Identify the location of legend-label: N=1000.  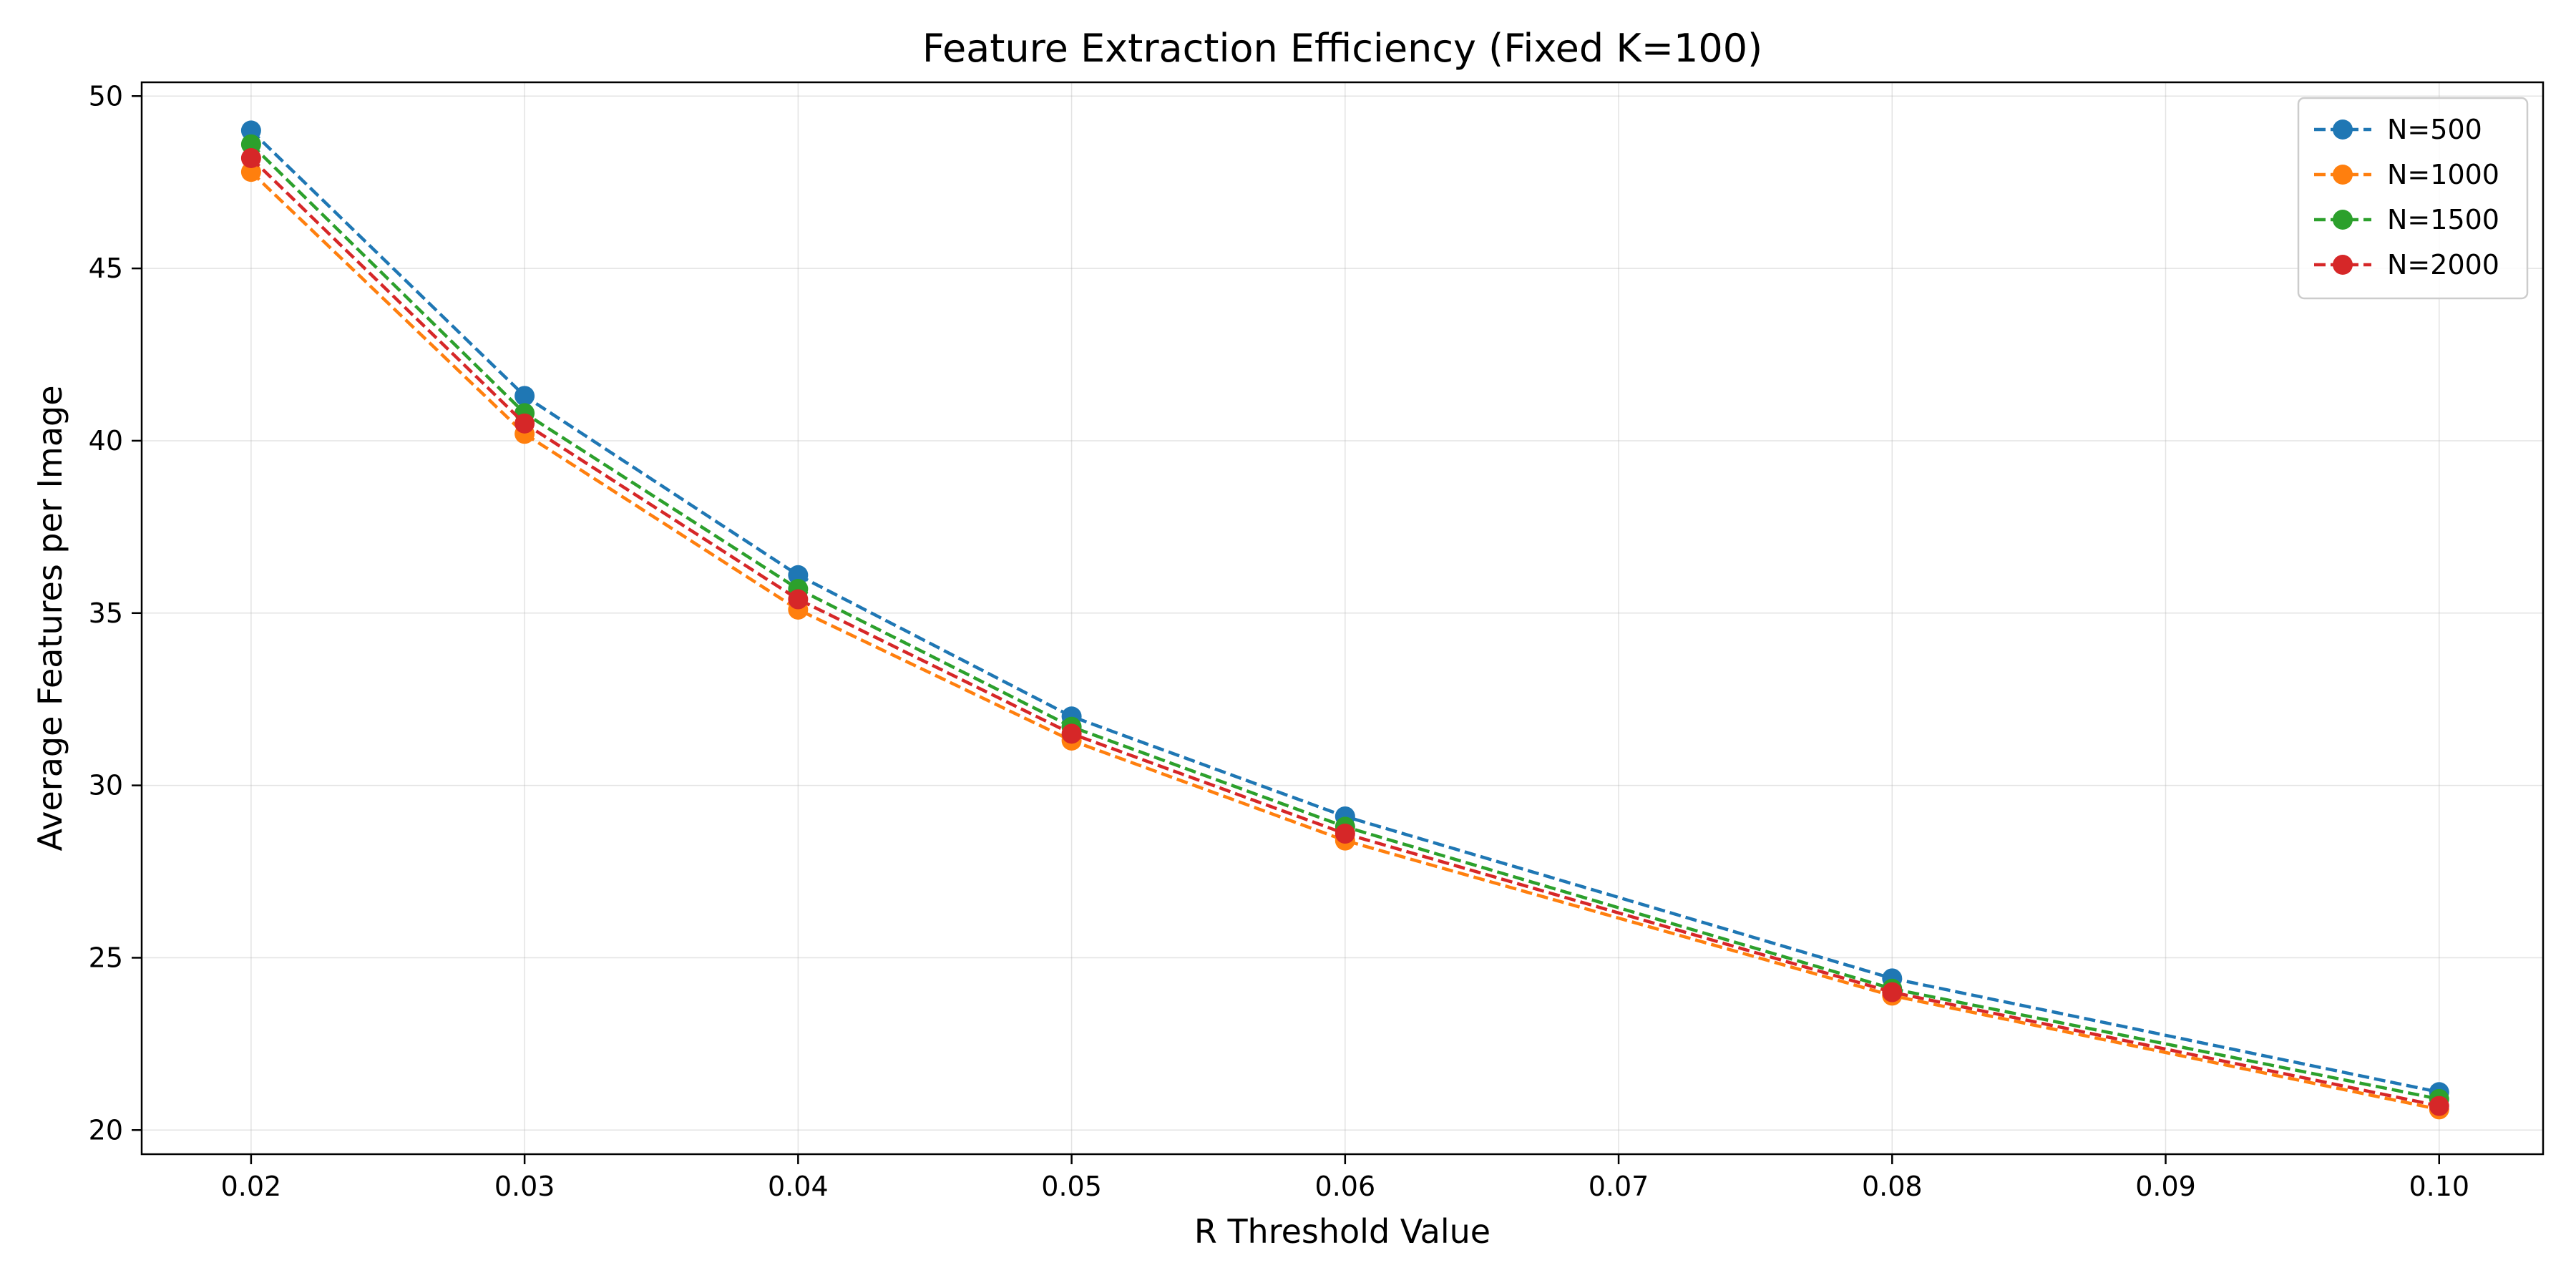
(2443, 174).